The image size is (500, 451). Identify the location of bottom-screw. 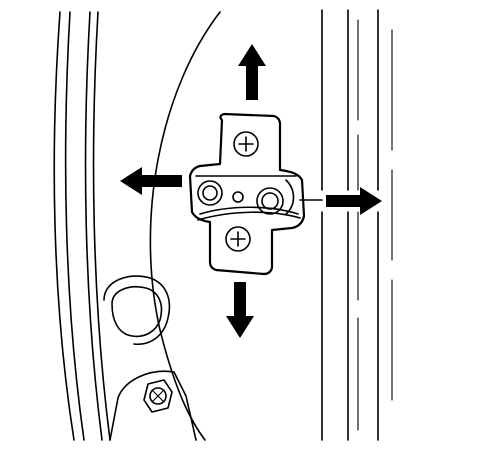
(238, 239).